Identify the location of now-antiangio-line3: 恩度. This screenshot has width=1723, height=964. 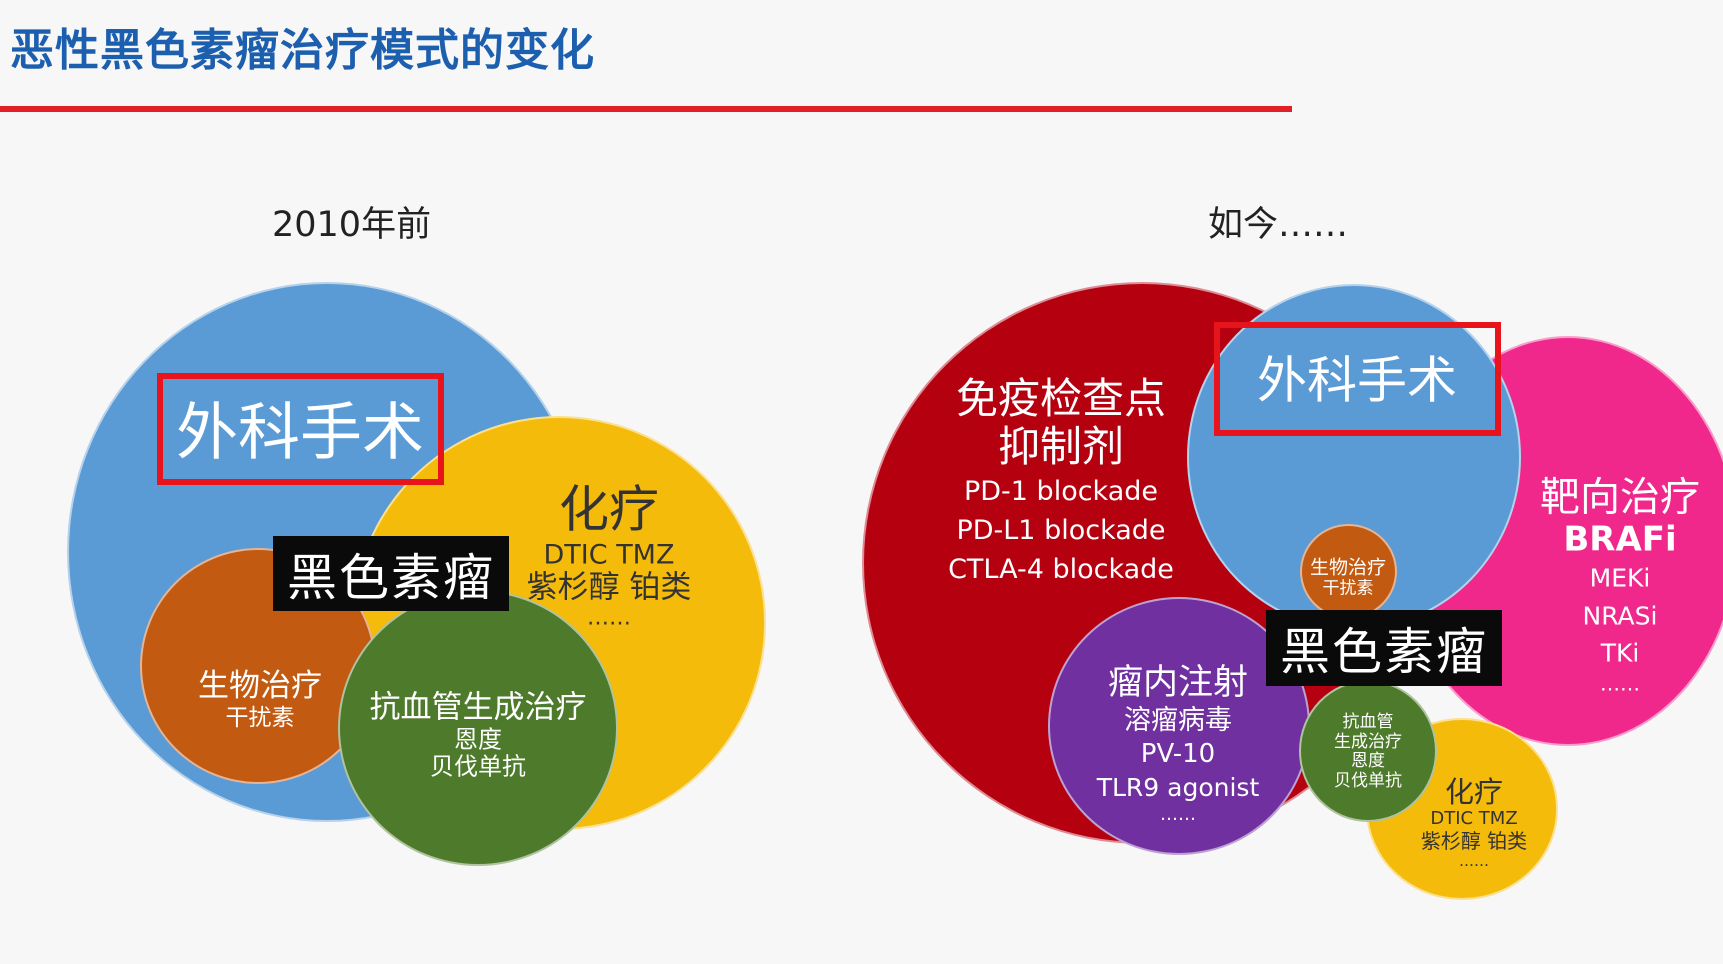
(1368, 761).